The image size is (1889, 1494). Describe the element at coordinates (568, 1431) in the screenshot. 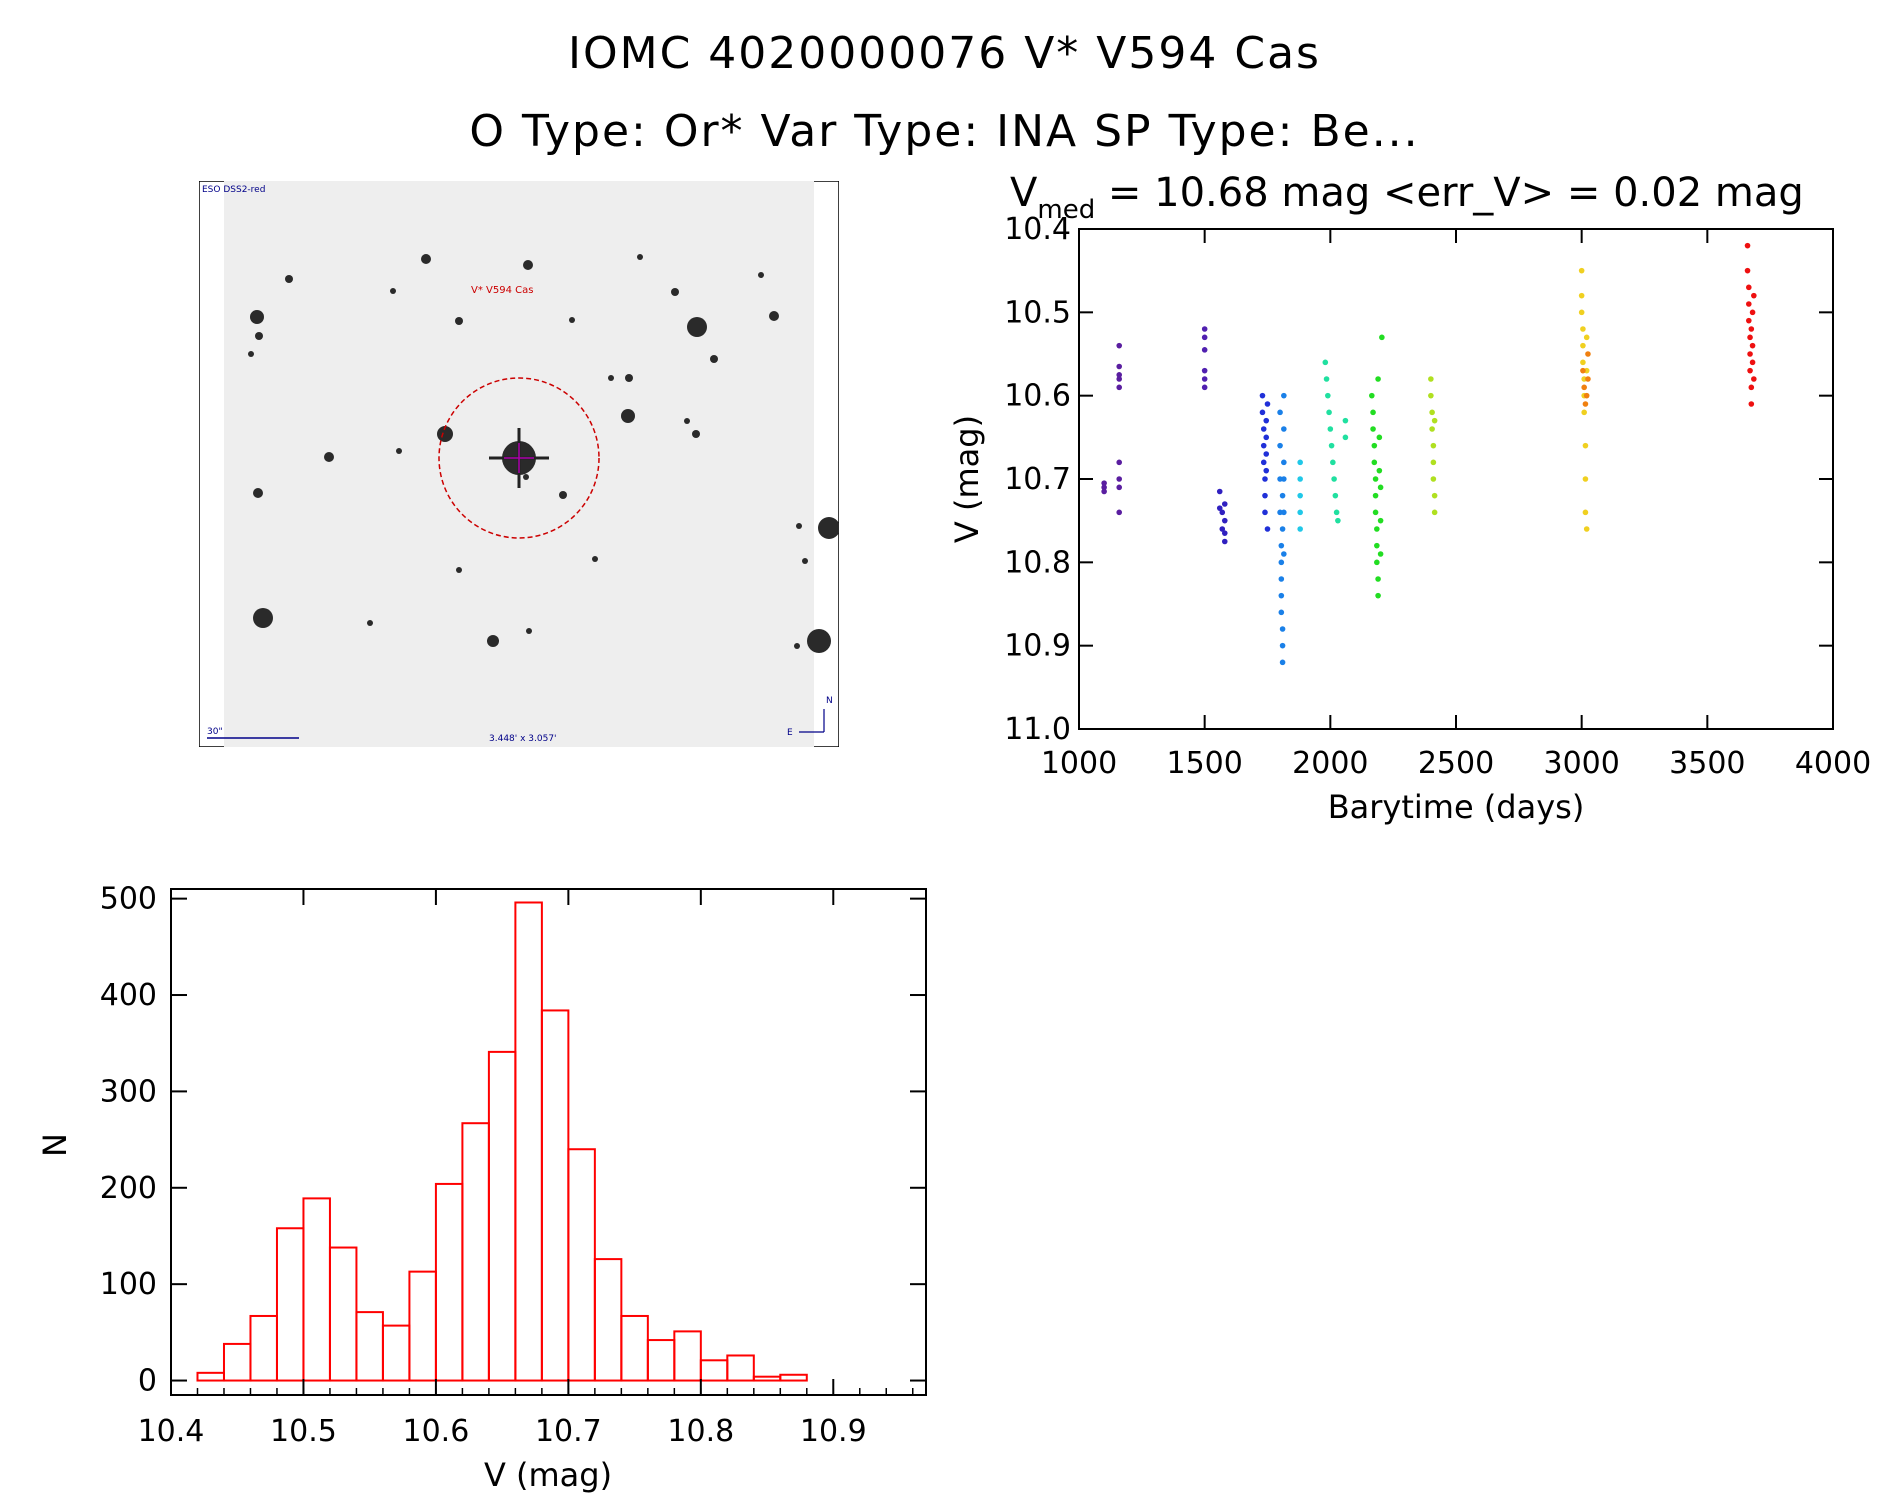

I see `hist-x-tick-label: 10.7` at that location.